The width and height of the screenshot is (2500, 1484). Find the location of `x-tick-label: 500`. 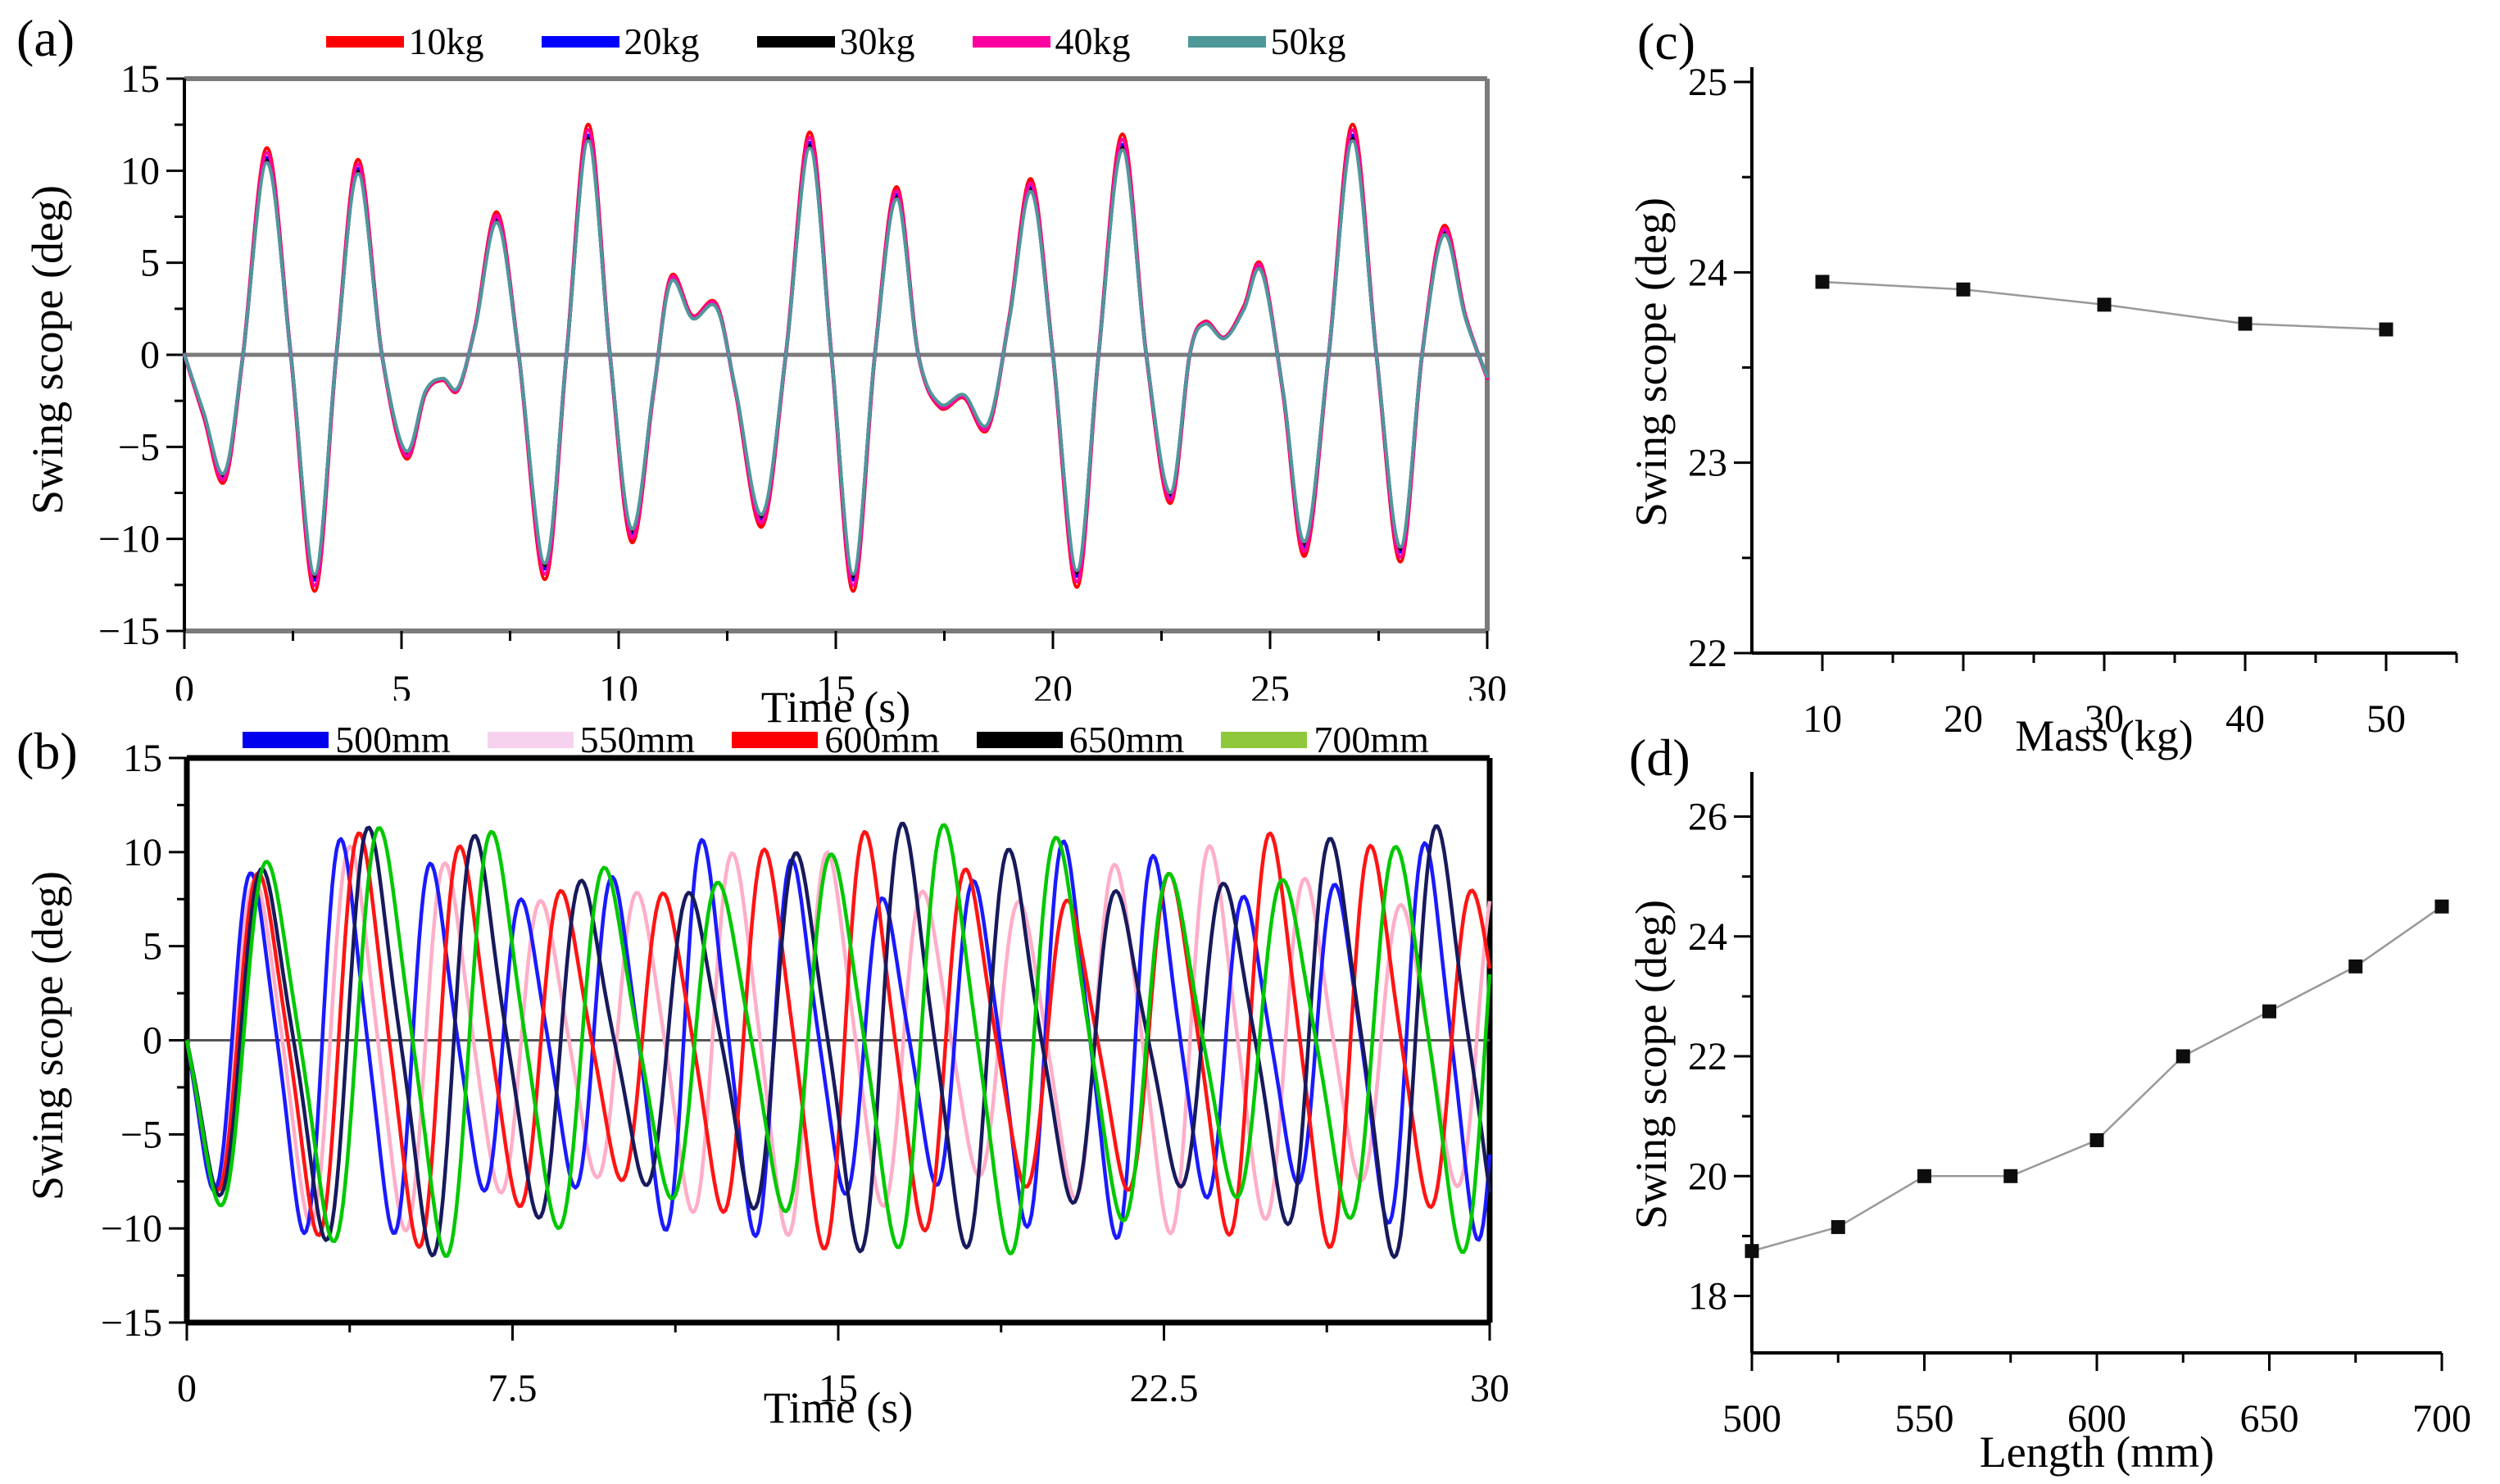

x-tick-label: 500 is located at coordinates (1751, 1419).